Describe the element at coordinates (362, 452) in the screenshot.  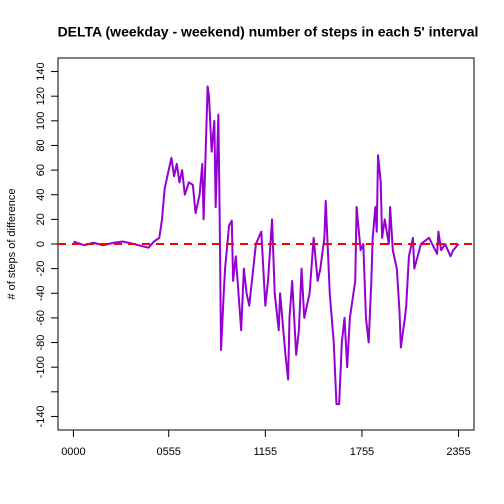
I see `x-tick-label: 1755` at that location.